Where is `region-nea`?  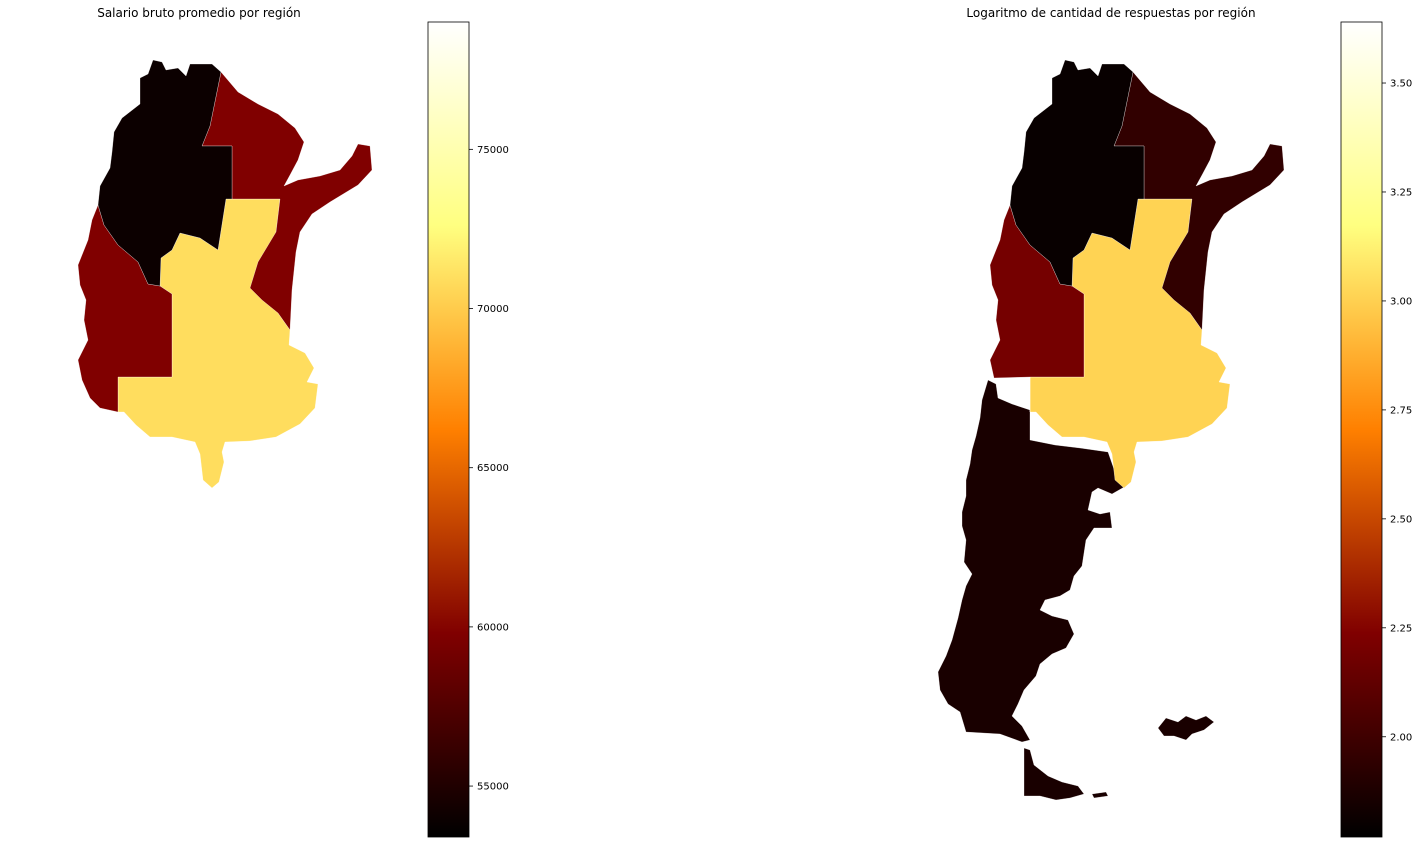
region-nea is located at coordinates (287, 201).